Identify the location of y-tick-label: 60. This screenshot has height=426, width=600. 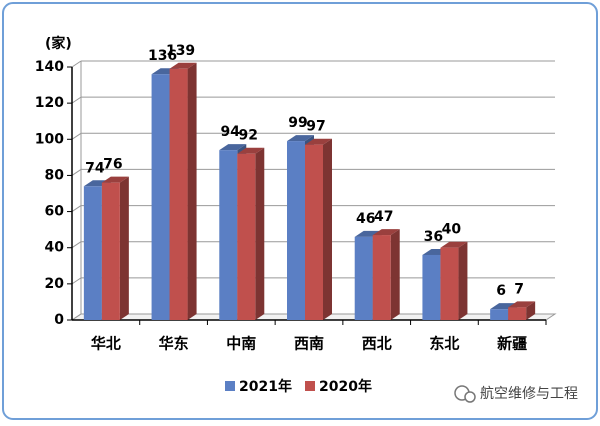
(55, 212).